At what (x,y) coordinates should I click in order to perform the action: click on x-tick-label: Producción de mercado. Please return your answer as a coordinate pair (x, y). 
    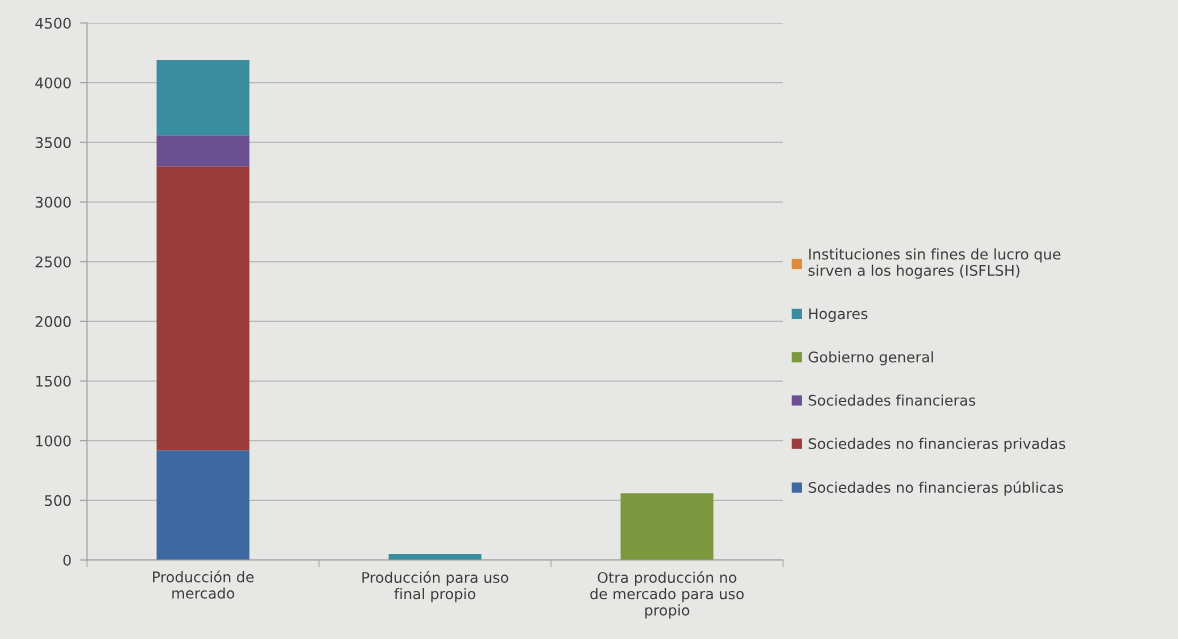
    Looking at the image, I should click on (203, 584).